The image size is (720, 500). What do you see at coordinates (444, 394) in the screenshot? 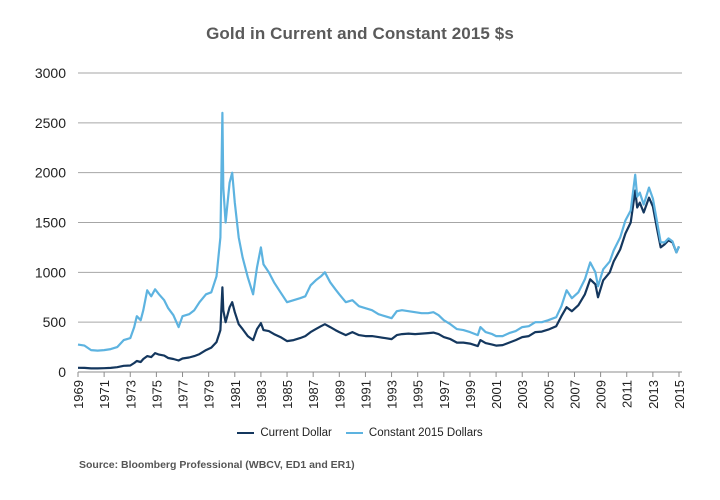
I see `x-tick-label: 1997` at bounding box center [444, 394].